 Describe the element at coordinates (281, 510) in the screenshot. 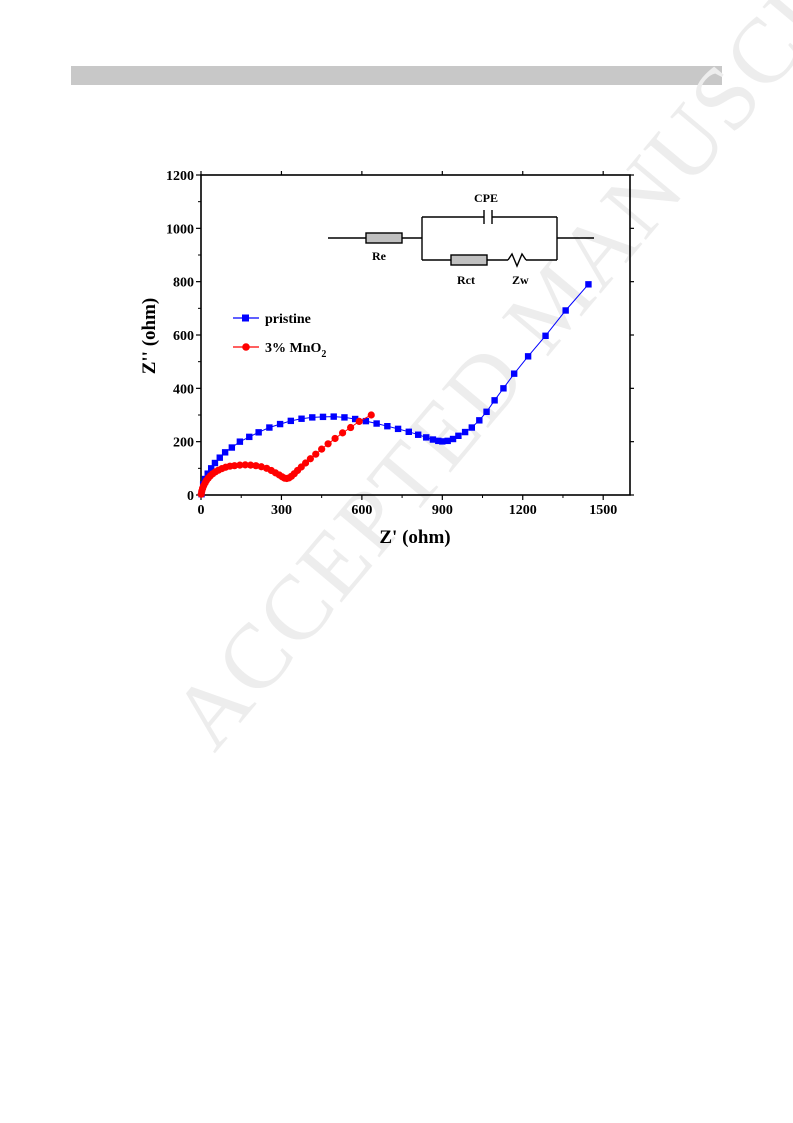

I see `x-tick-label: 300` at that location.